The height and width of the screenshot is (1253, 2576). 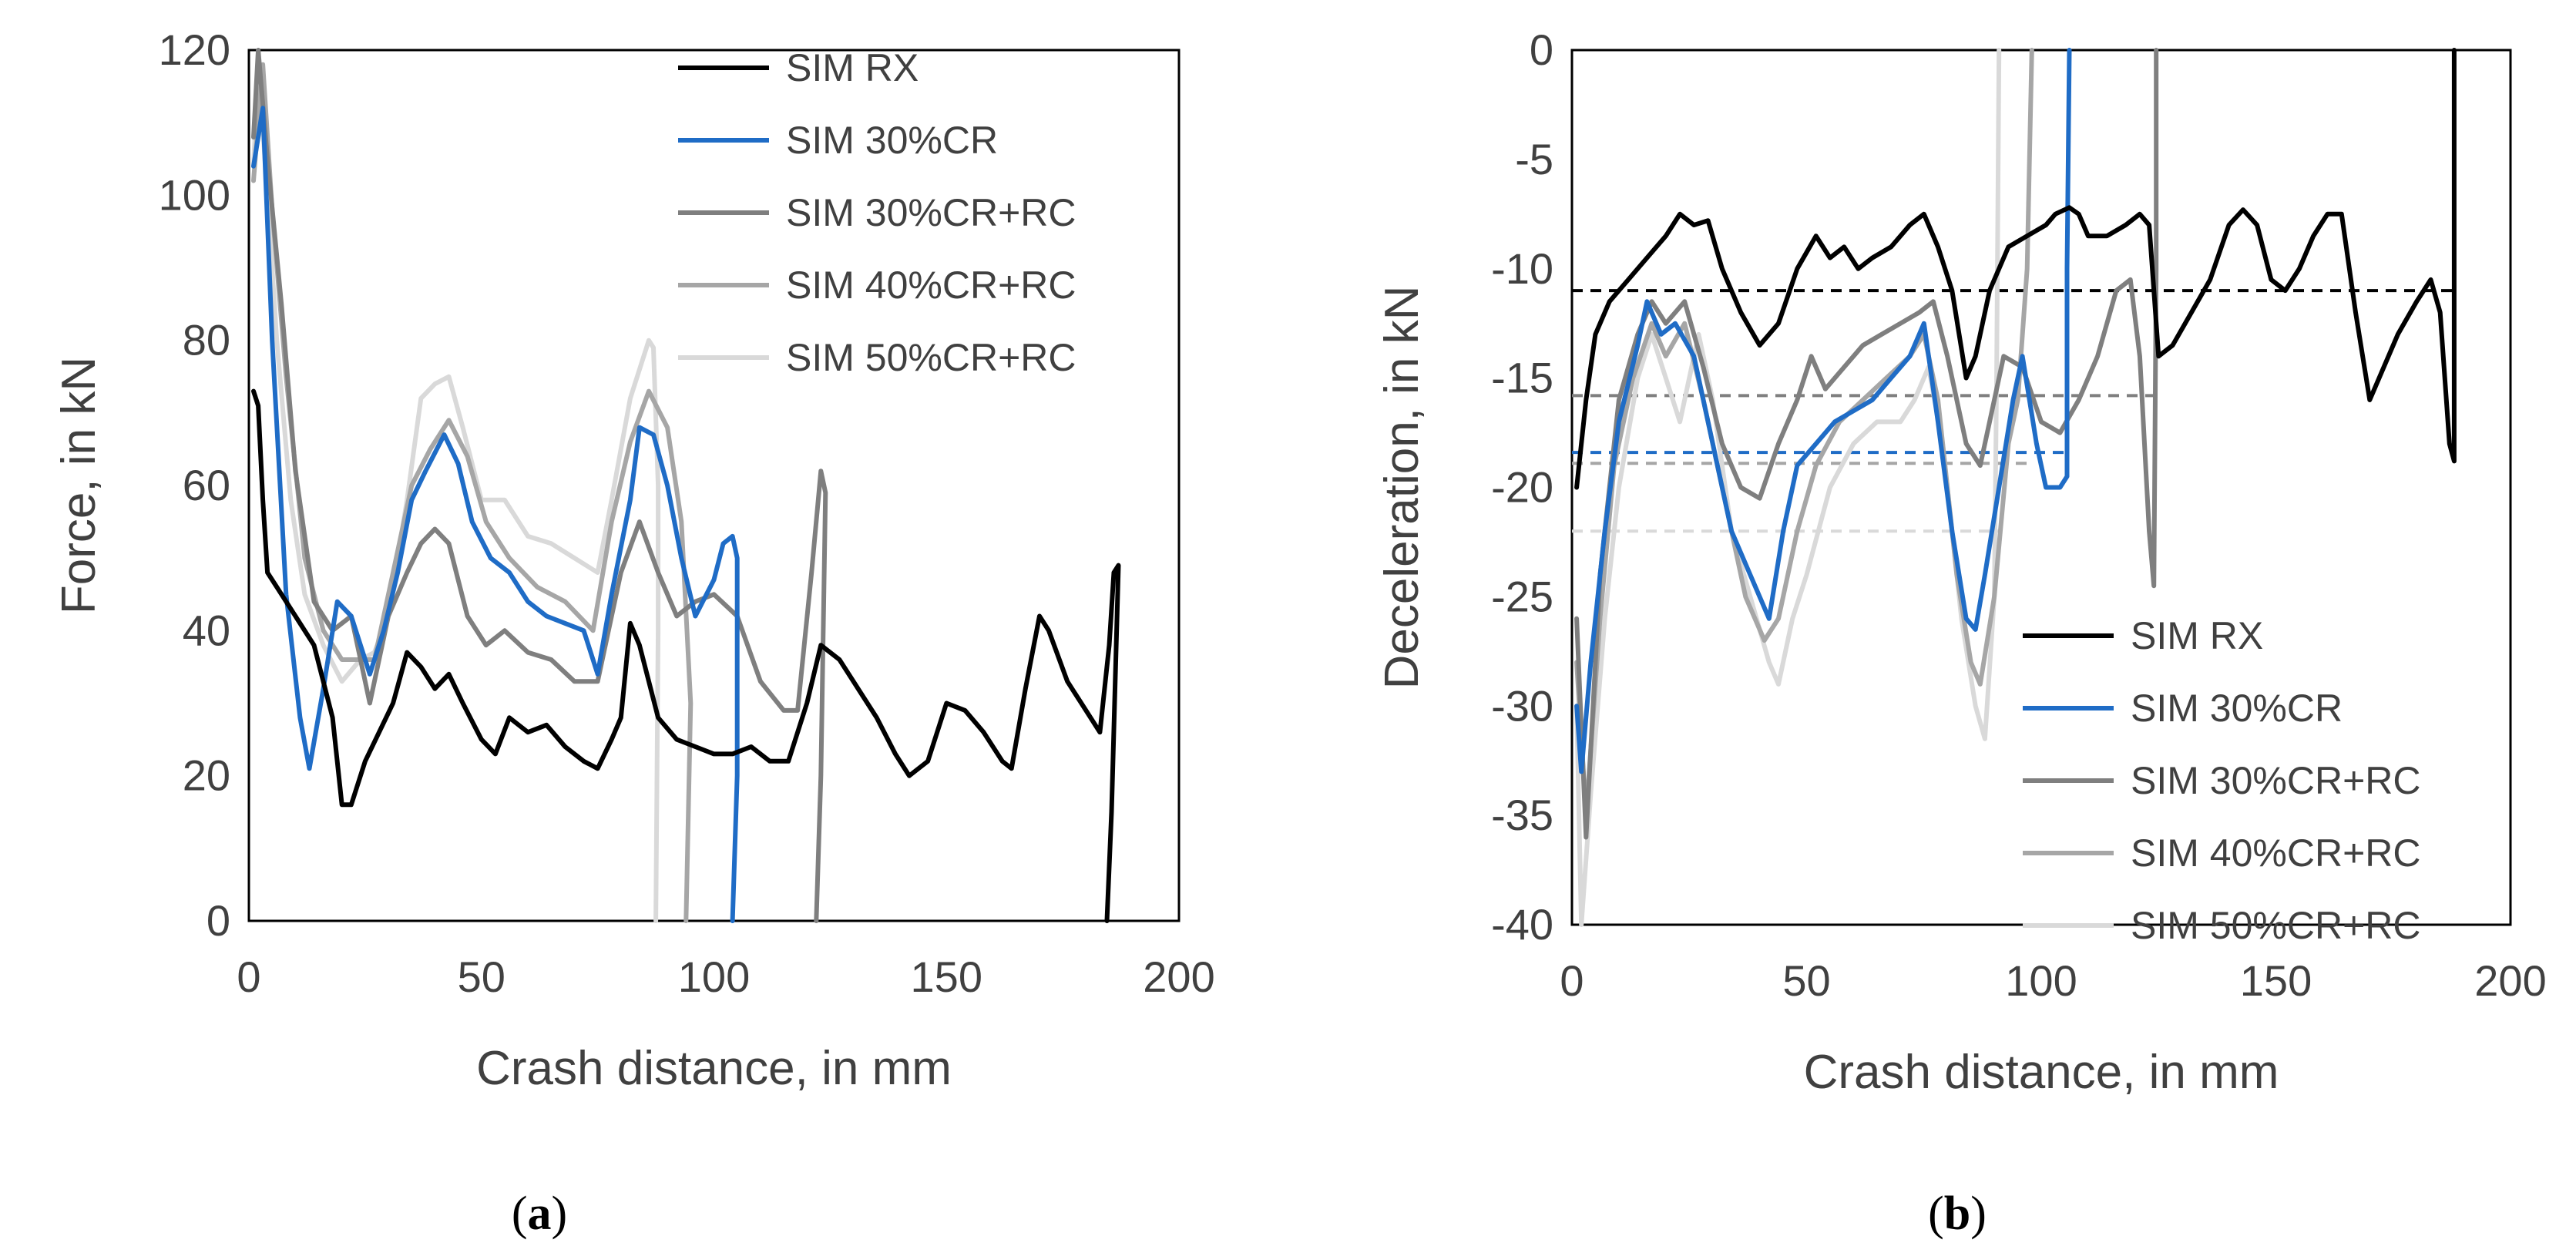 What do you see at coordinates (1522, 488) in the screenshot?
I see `chart1-ytick-label: -20` at bounding box center [1522, 488].